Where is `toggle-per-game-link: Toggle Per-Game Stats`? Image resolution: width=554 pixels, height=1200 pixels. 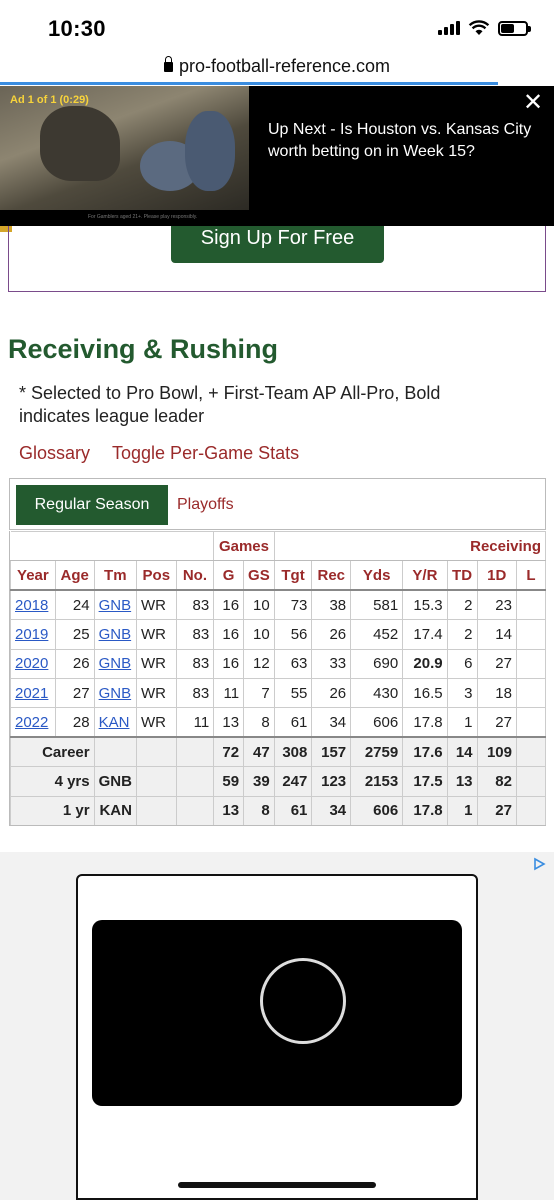 toggle-per-game-link: Toggle Per-Game Stats is located at coordinates (206, 453).